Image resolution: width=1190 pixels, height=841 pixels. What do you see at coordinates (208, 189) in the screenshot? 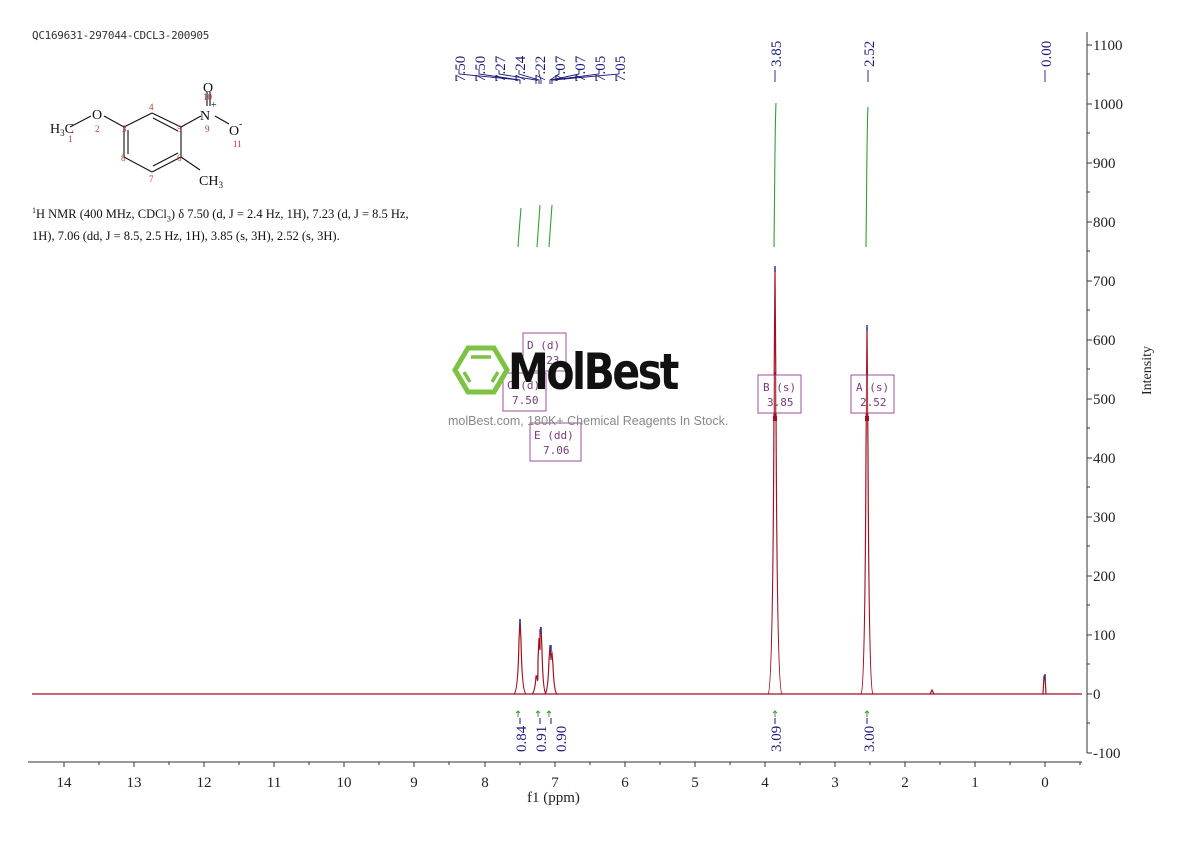
I see `atom-index-12: 12` at bounding box center [208, 189].